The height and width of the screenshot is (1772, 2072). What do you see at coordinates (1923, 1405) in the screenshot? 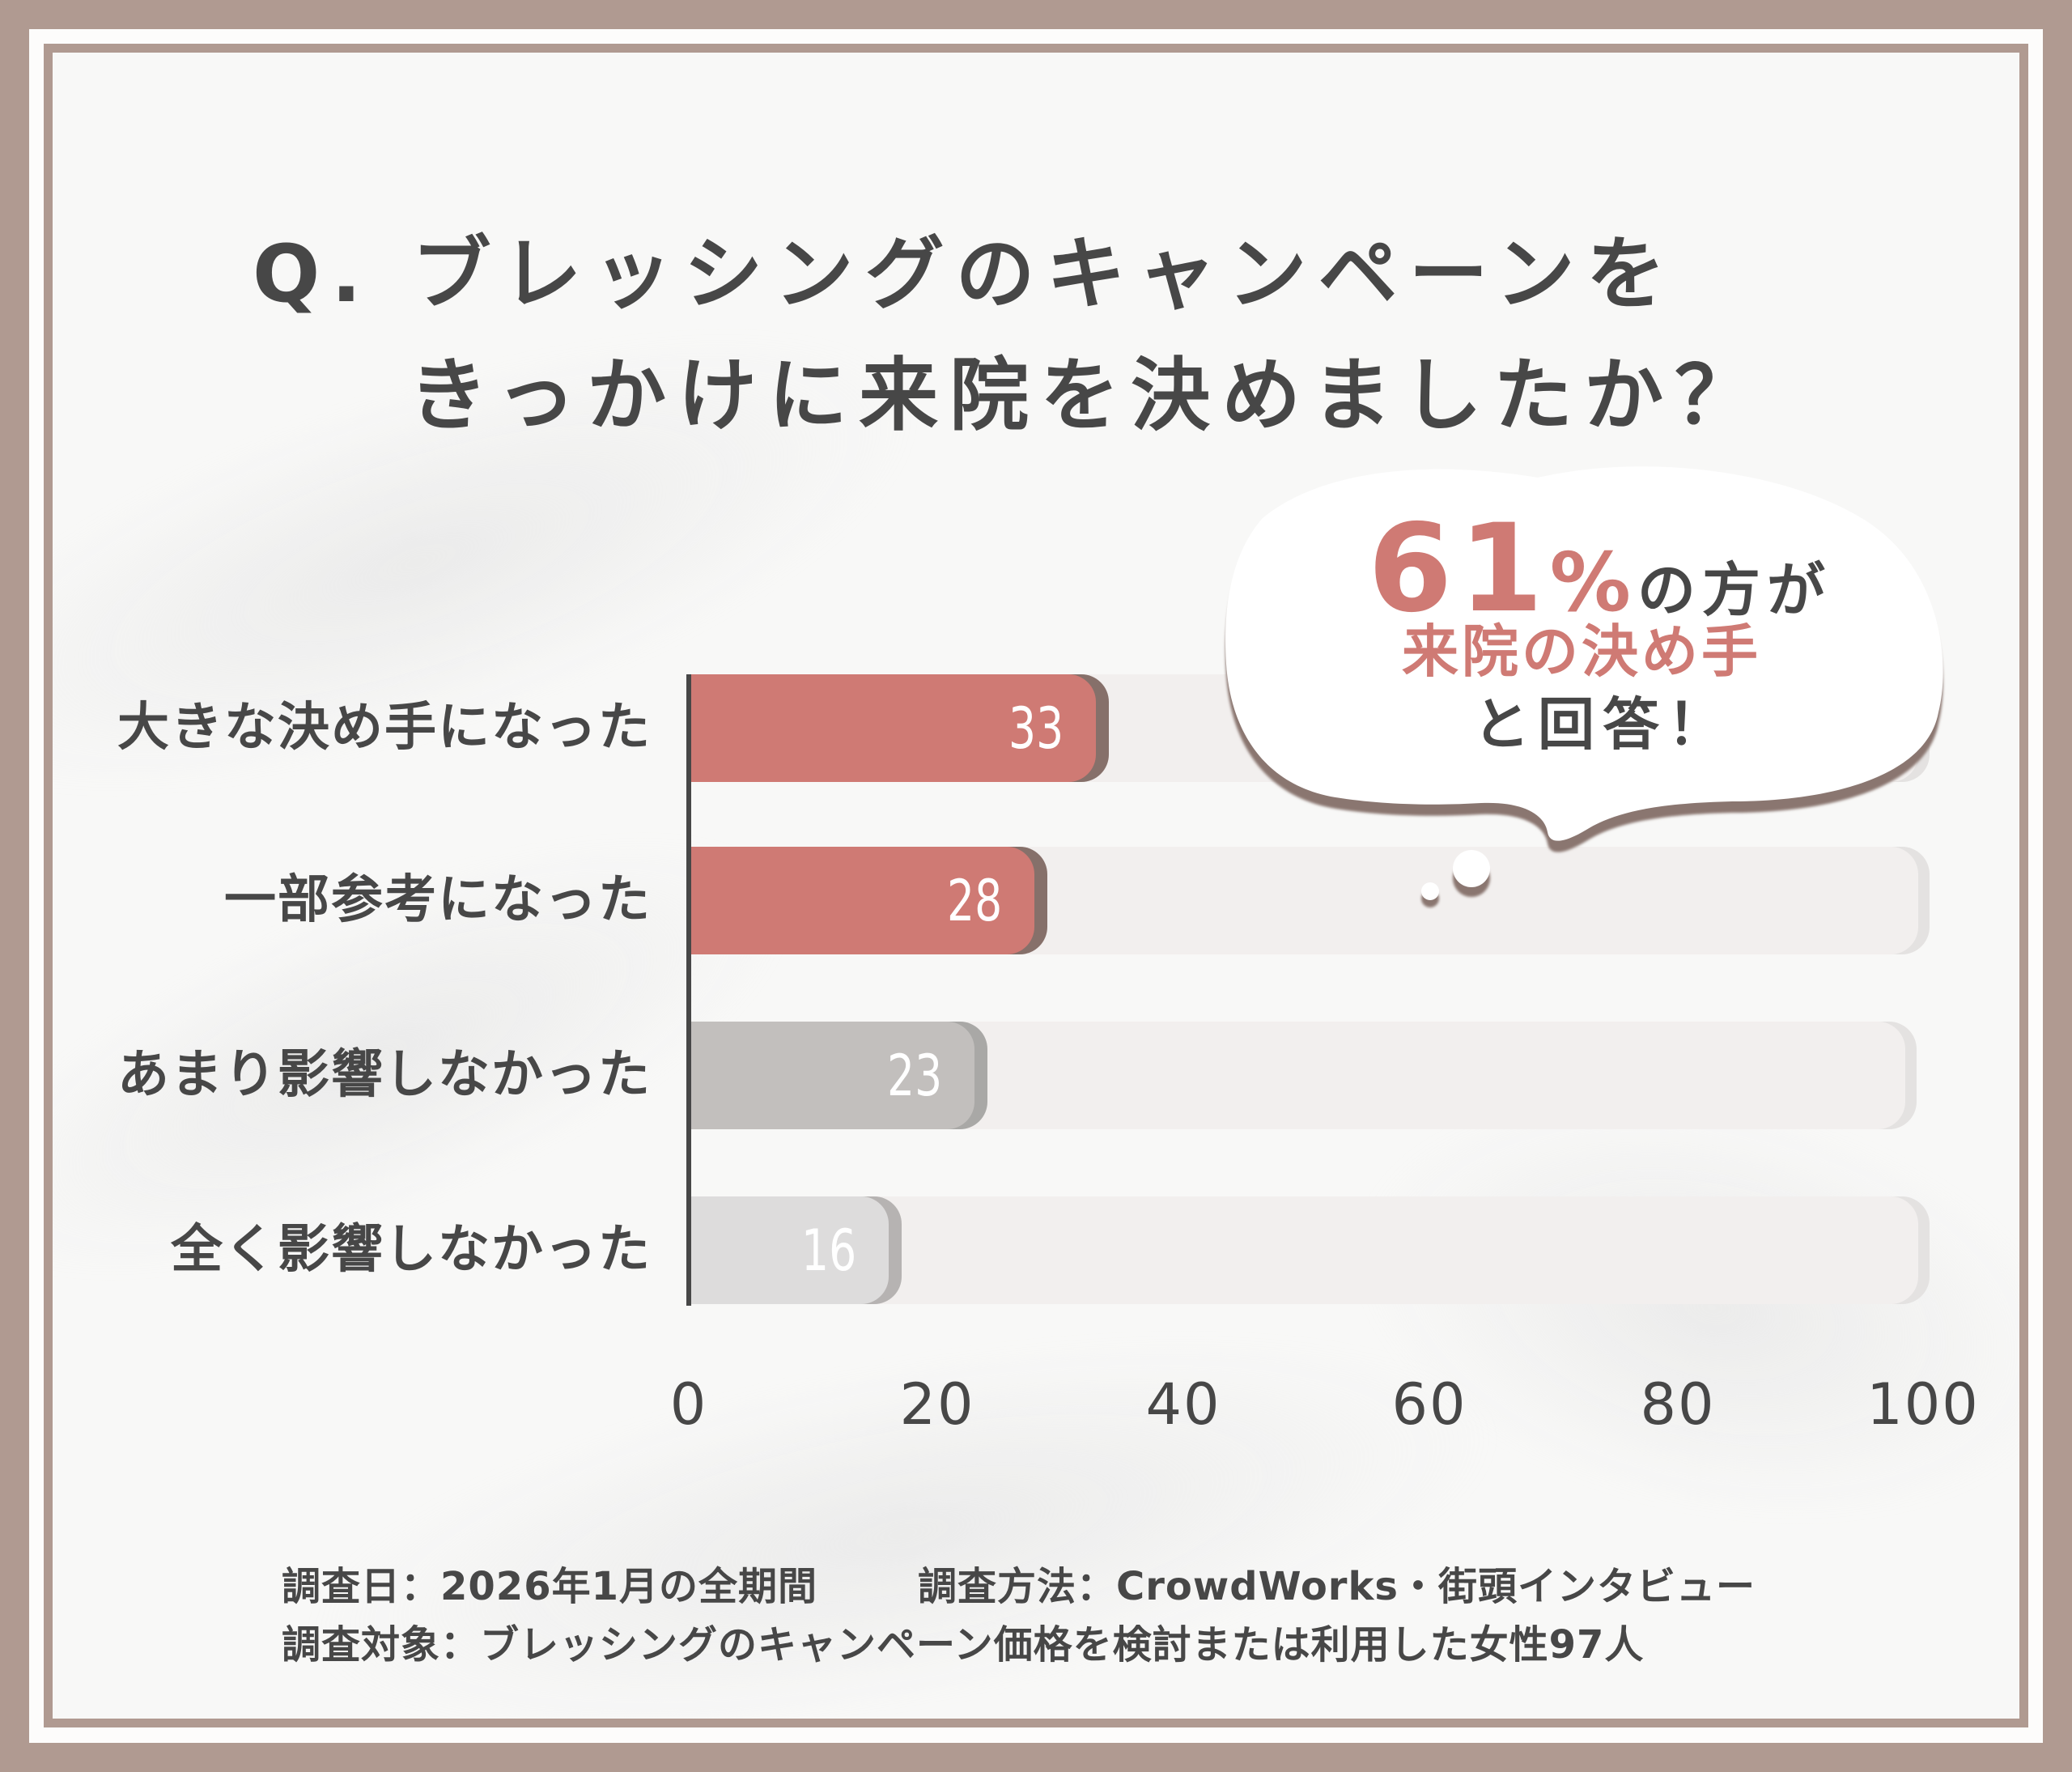
I see `x-tick-100: 100` at bounding box center [1923, 1405].